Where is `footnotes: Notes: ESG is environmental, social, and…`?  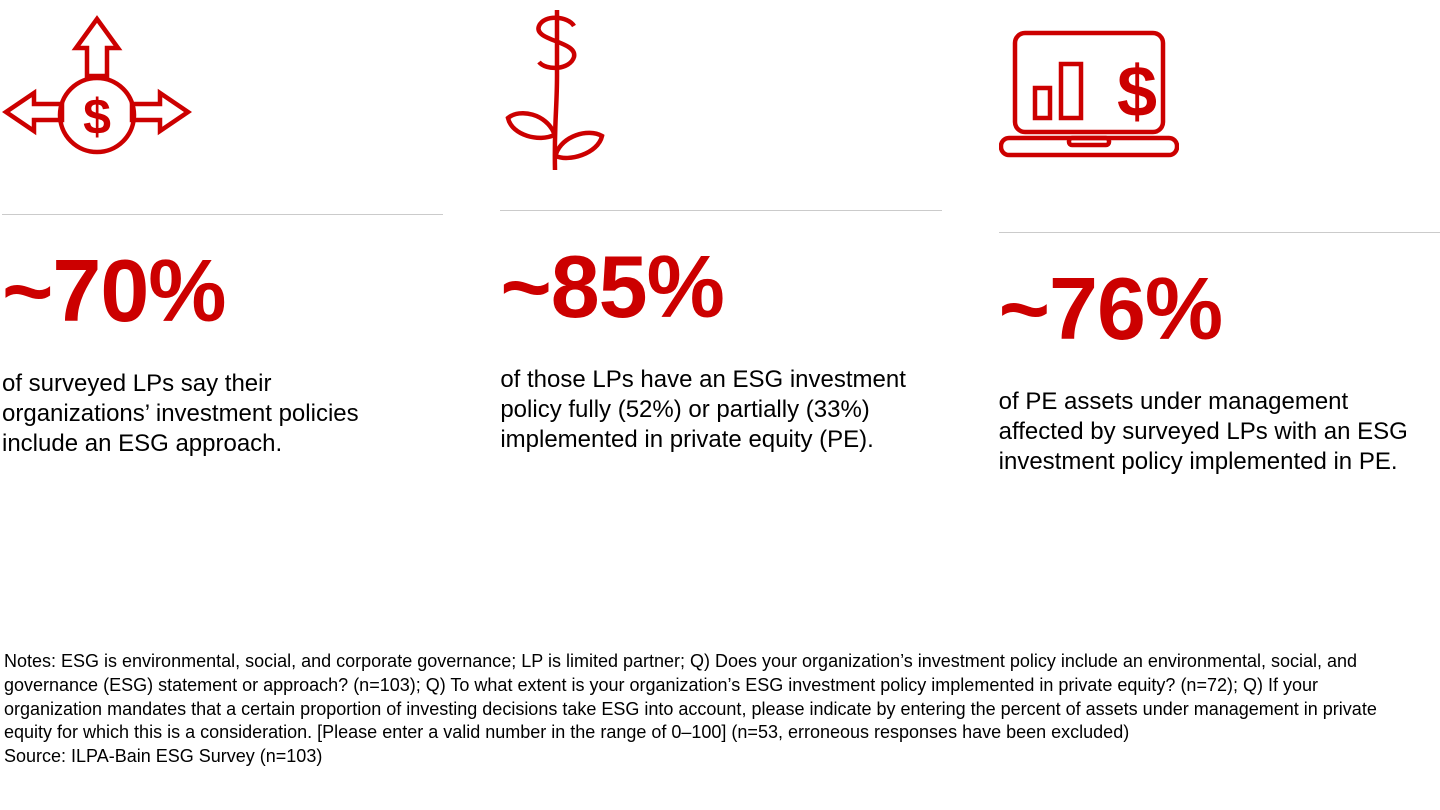 footnotes: Notes: ESG is environmental, social, and… is located at coordinates (710, 709).